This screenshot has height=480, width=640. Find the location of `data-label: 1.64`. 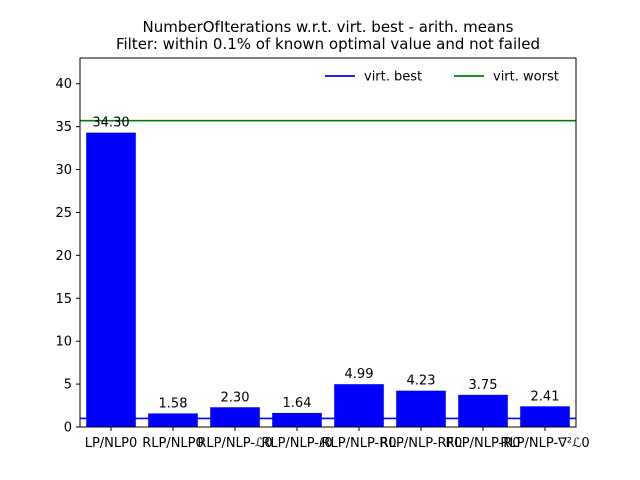

data-label: 1.64 is located at coordinates (297, 403).